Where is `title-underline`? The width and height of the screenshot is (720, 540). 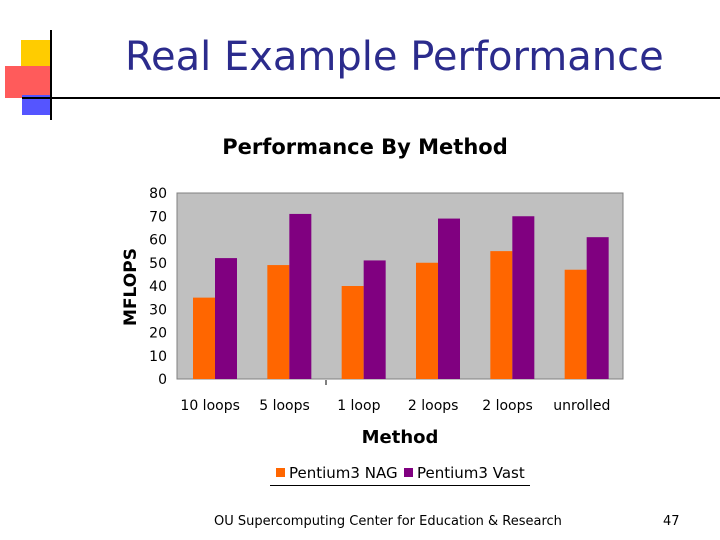 title-underline is located at coordinates (371, 98).